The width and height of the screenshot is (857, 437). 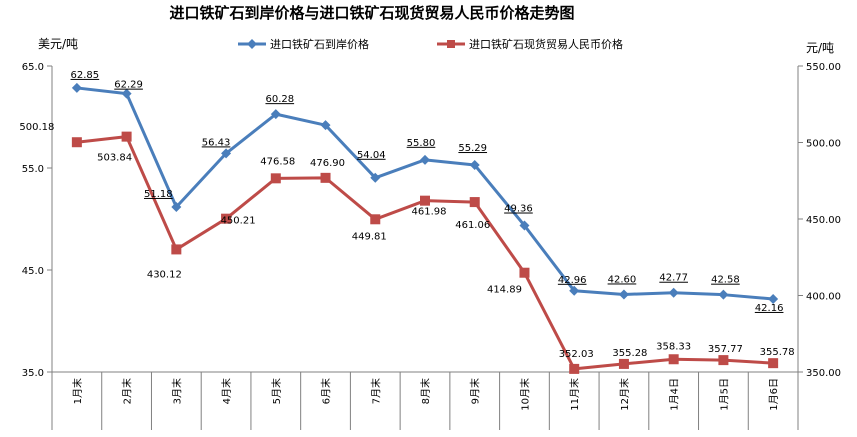 What do you see at coordinates (475, 391) in the screenshot?
I see `x-tick-label: 9月末` at bounding box center [475, 391].